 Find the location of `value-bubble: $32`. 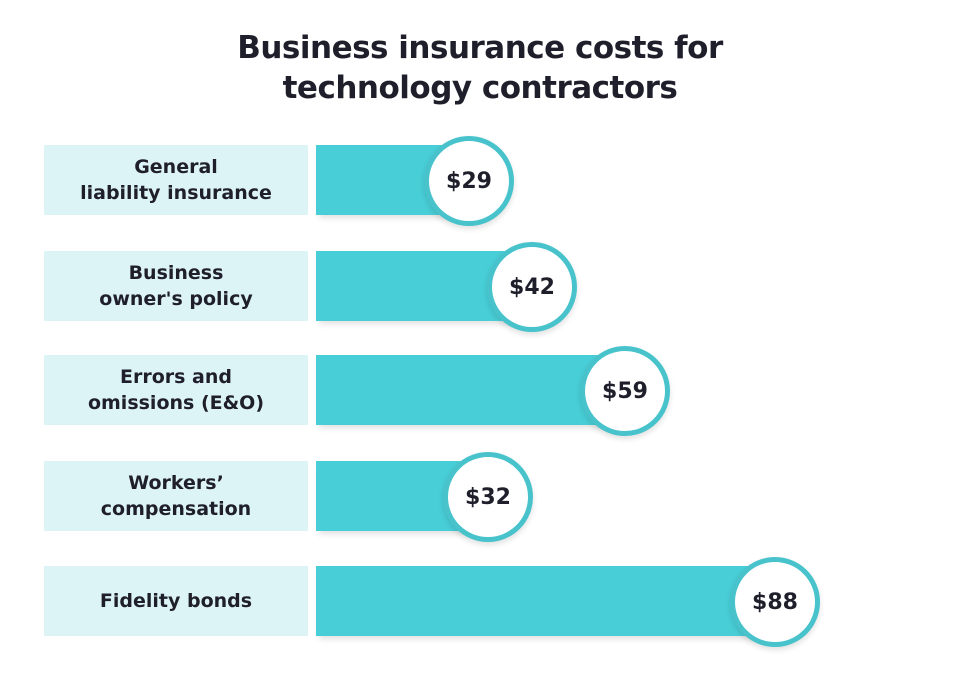

value-bubble: $32 is located at coordinates (488, 497).